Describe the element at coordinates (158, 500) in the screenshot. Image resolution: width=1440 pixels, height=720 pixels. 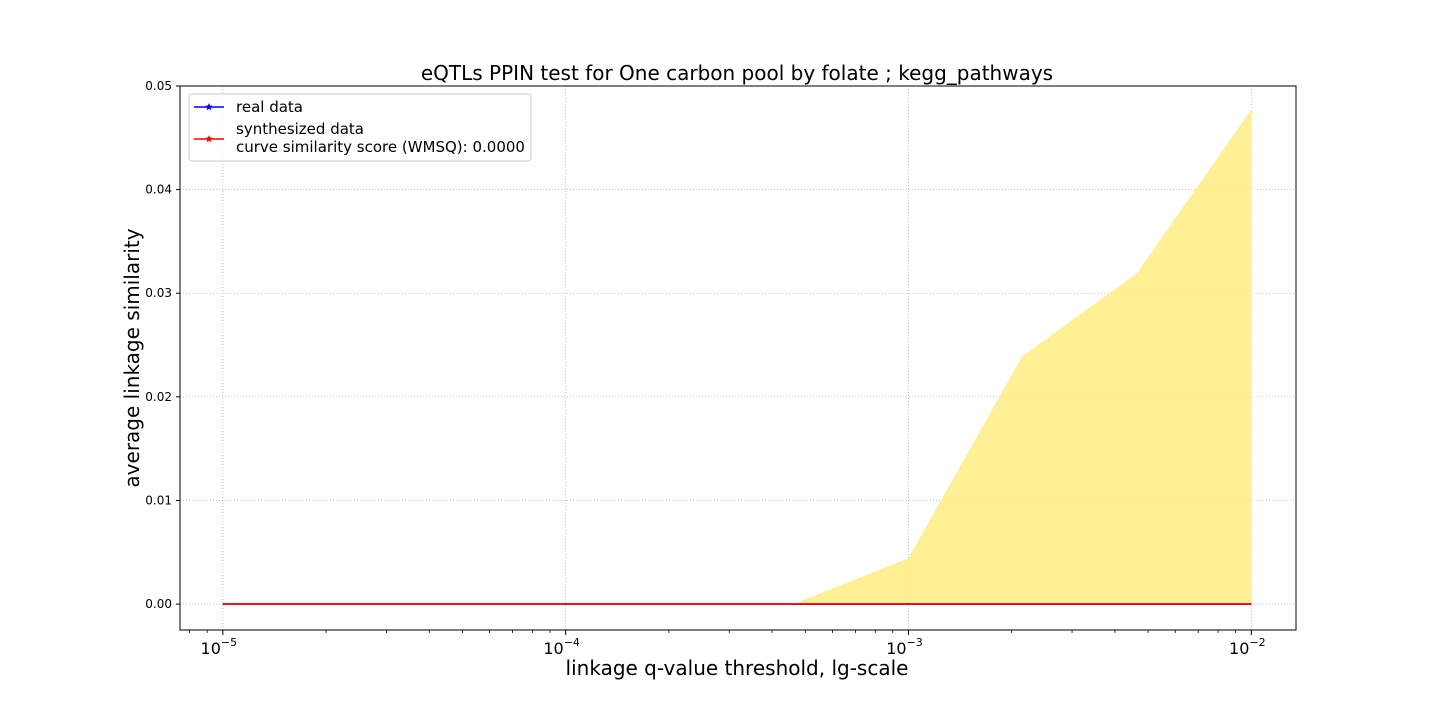
I see `y-tick-label: 0.01` at that location.